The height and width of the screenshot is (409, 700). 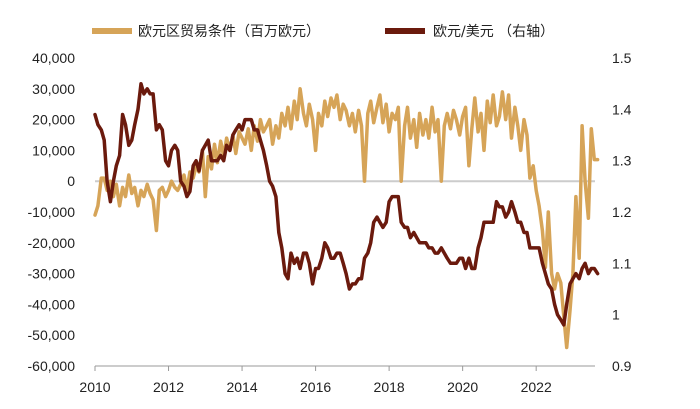 What do you see at coordinates (622, 161) in the screenshot?
I see `y-right-tick-label: 1.3` at bounding box center [622, 161].